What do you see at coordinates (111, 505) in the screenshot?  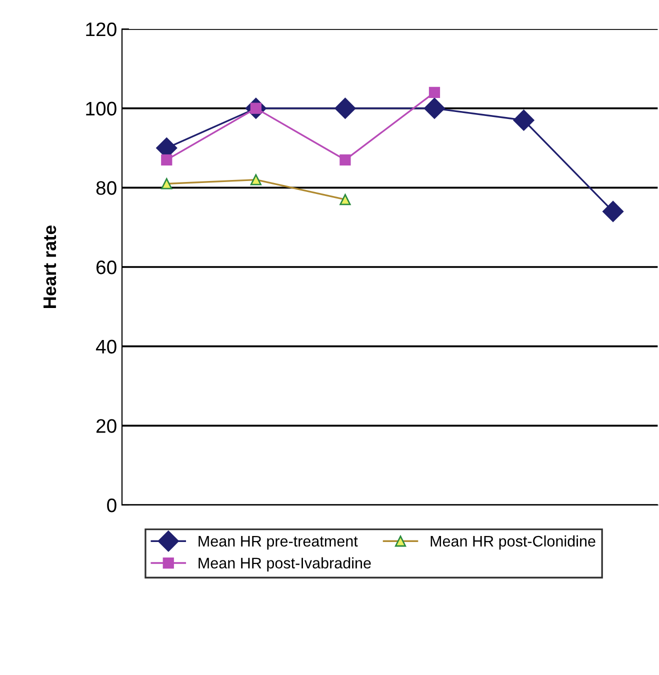 I see `y-tick-label: 0` at bounding box center [111, 505].